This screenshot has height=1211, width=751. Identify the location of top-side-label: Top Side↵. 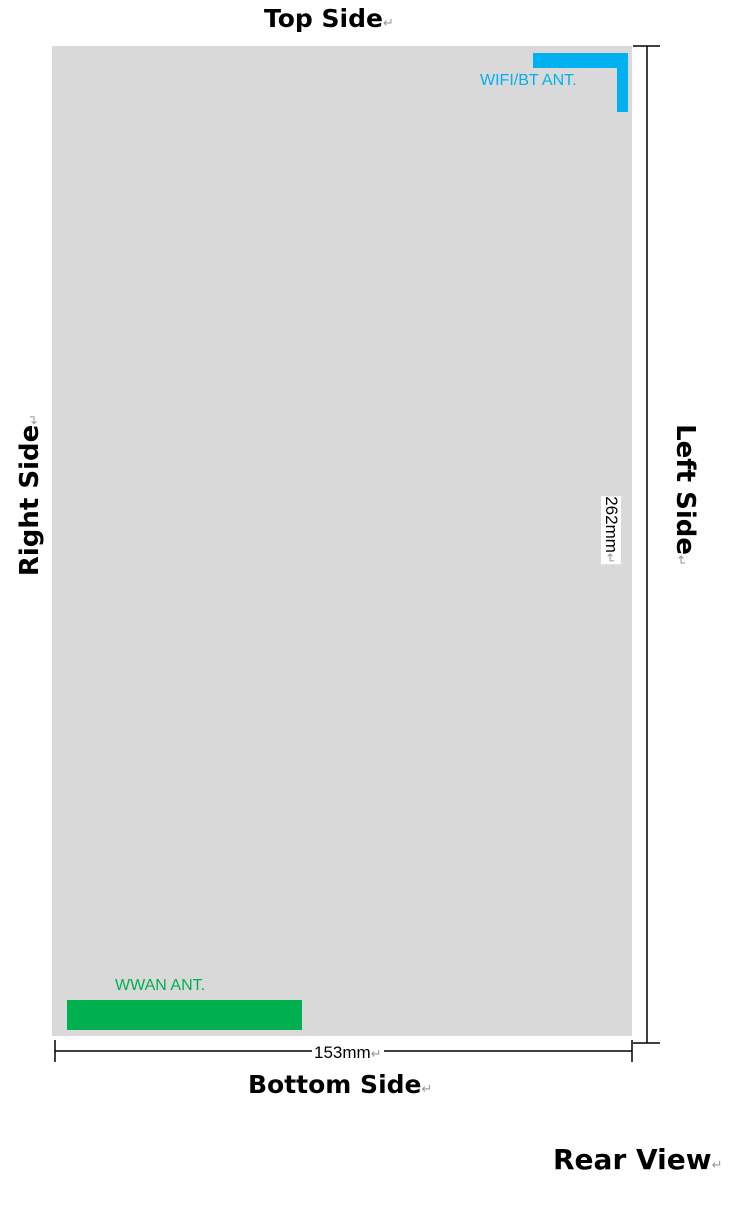
(329, 18).